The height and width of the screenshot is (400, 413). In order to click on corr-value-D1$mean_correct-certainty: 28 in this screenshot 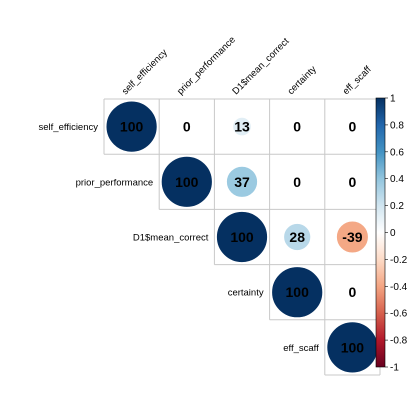, I will do `click(297, 237)`.